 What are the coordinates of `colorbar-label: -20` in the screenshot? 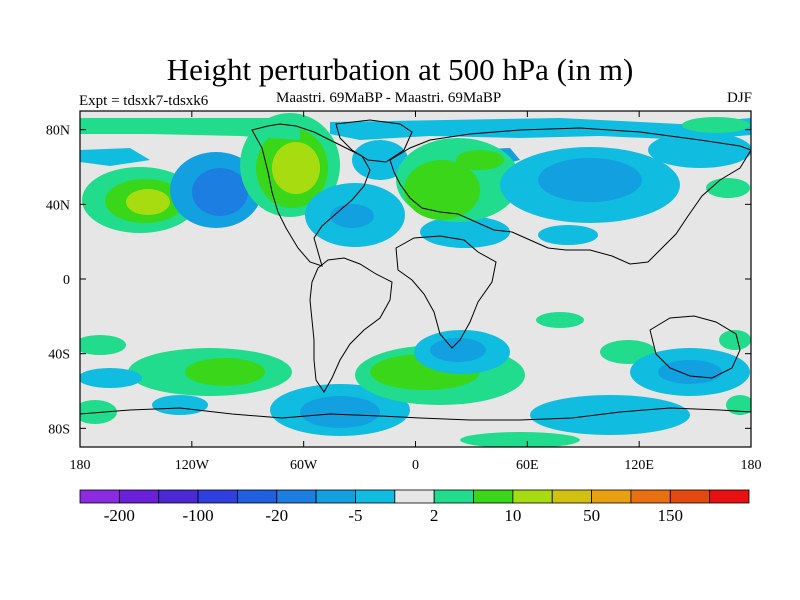 It's located at (276, 515).